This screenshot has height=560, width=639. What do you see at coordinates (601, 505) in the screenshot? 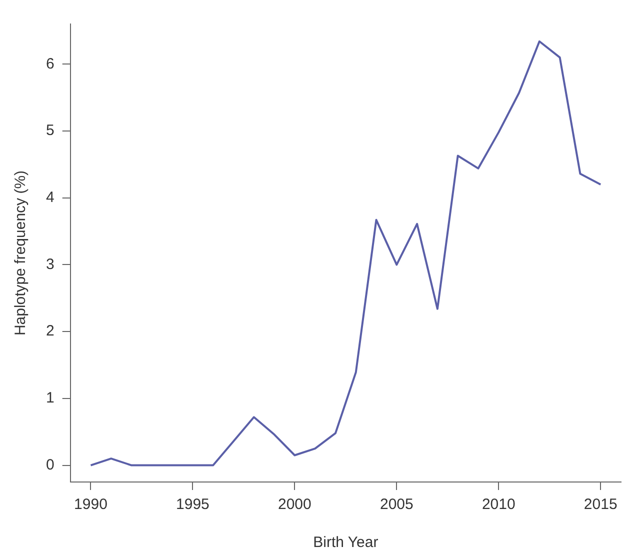
I see `x-tick-label: 2015` at bounding box center [601, 505].